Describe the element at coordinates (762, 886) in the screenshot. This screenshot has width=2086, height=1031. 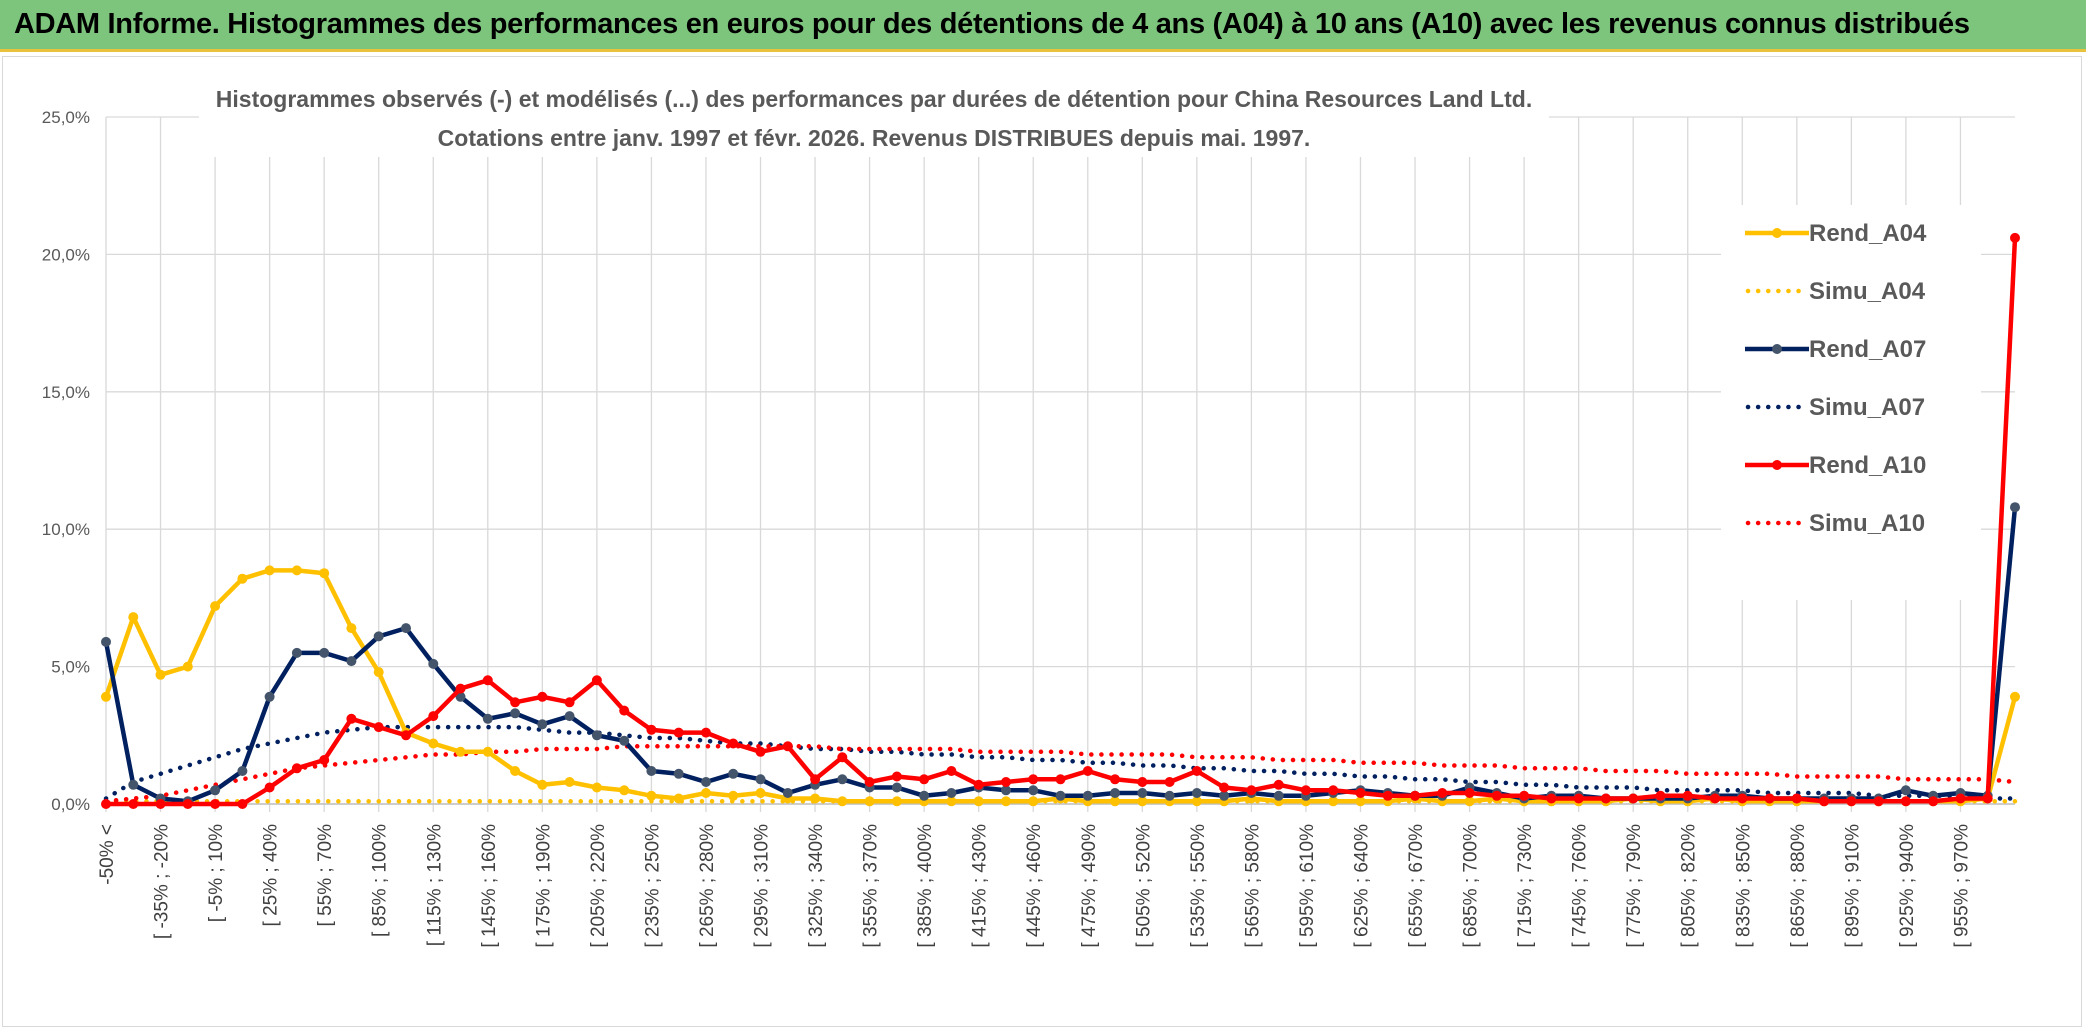
I see `x-tick-label: [ 295% ; 310%` at that location.